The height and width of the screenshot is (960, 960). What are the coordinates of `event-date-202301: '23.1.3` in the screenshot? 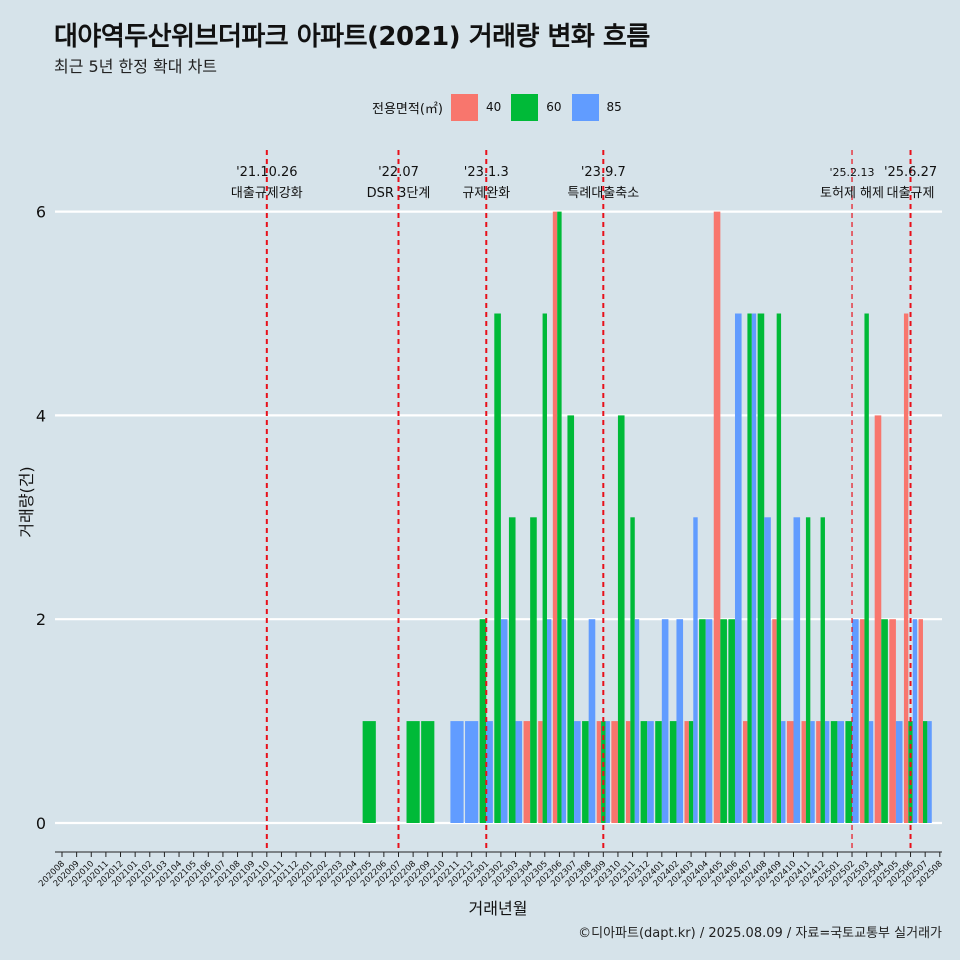 It's located at (486, 172).